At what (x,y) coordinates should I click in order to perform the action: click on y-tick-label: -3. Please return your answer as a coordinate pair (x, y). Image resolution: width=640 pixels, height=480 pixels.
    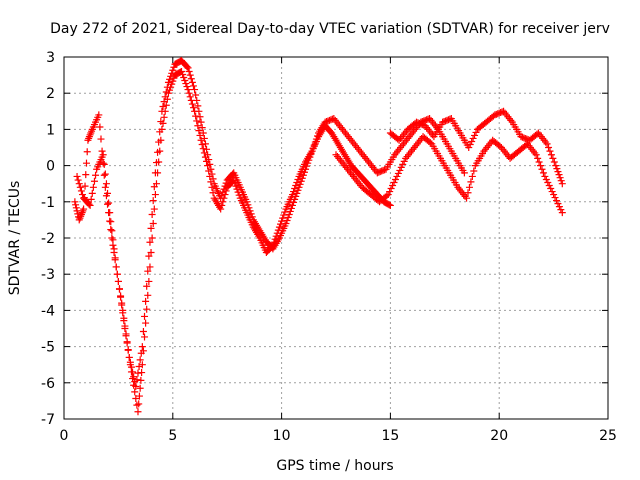
    Looking at the image, I should click on (48, 275).